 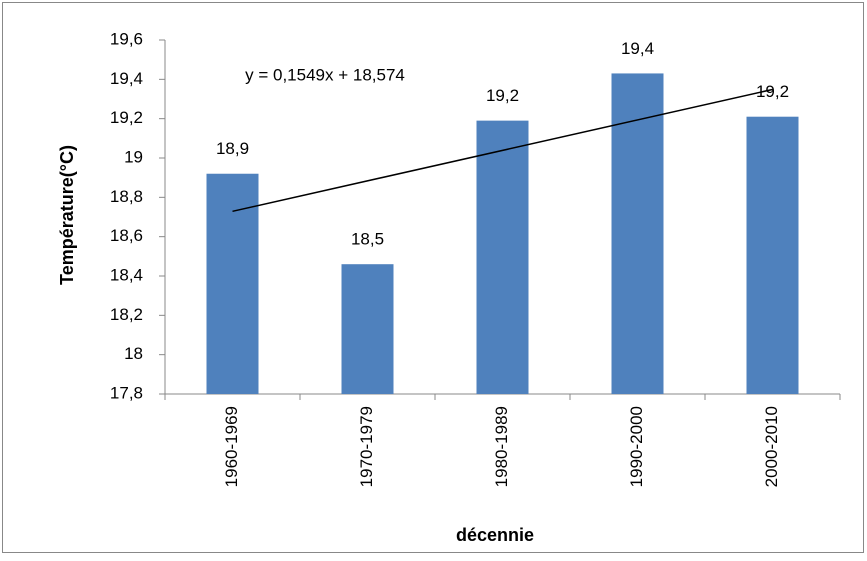 What do you see at coordinates (637, 48) in the screenshot?
I see `data-label: 19,4` at bounding box center [637, 48].